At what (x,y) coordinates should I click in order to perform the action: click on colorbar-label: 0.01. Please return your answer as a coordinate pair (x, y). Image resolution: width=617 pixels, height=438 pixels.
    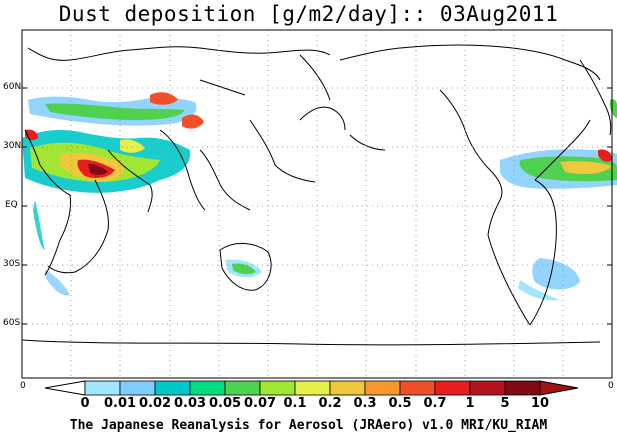
    Looking at the image, I should click on (120, 403).